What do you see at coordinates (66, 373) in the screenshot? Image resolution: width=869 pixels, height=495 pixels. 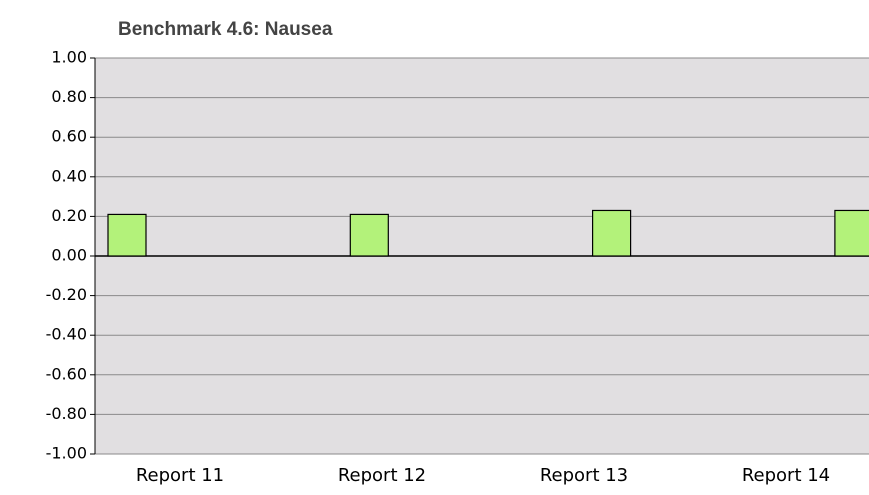 I see `y-tick-label: -0.60` at bounding box center [66, 373].